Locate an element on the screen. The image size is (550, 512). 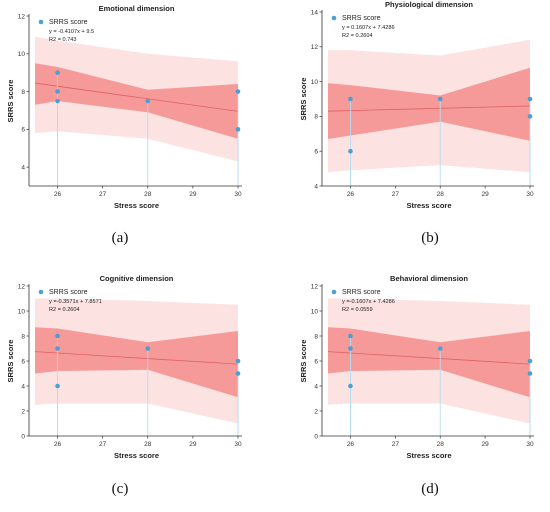
panel-label: (a) is located at coordinates (120, 238).